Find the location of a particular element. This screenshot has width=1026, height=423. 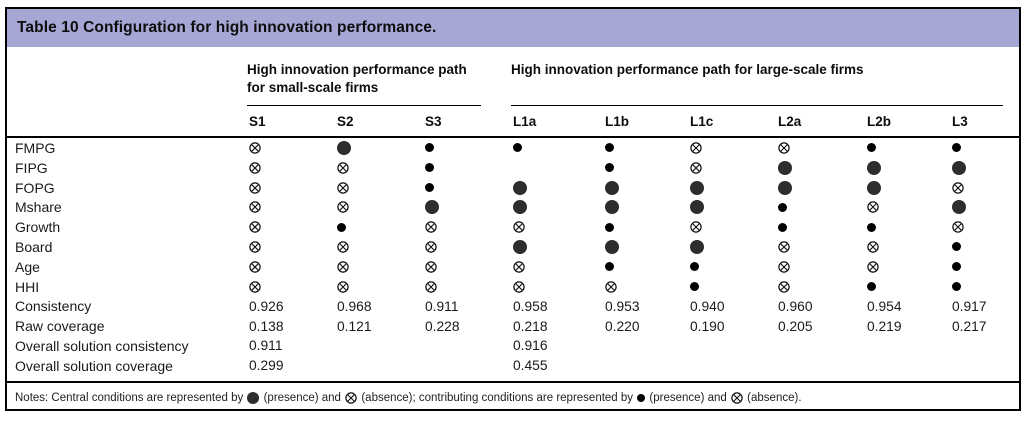

row-label: HHI is located at coordinates (27, 286).